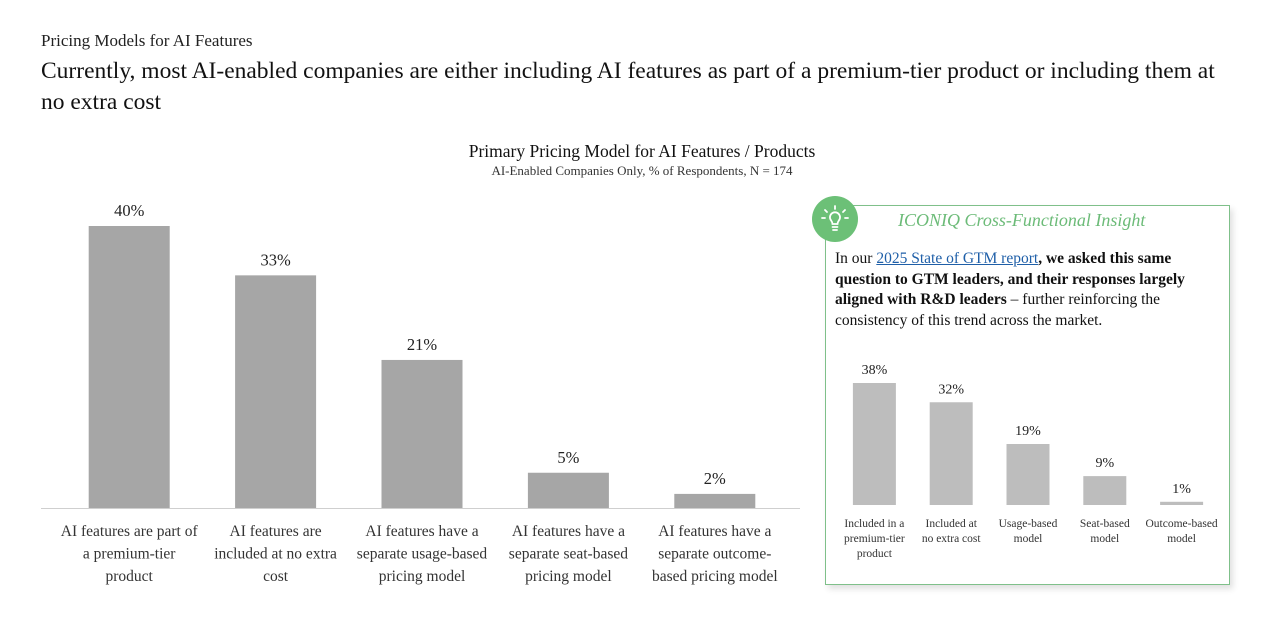  I want to click on category-label: separate outcome-, so click(714, 554).